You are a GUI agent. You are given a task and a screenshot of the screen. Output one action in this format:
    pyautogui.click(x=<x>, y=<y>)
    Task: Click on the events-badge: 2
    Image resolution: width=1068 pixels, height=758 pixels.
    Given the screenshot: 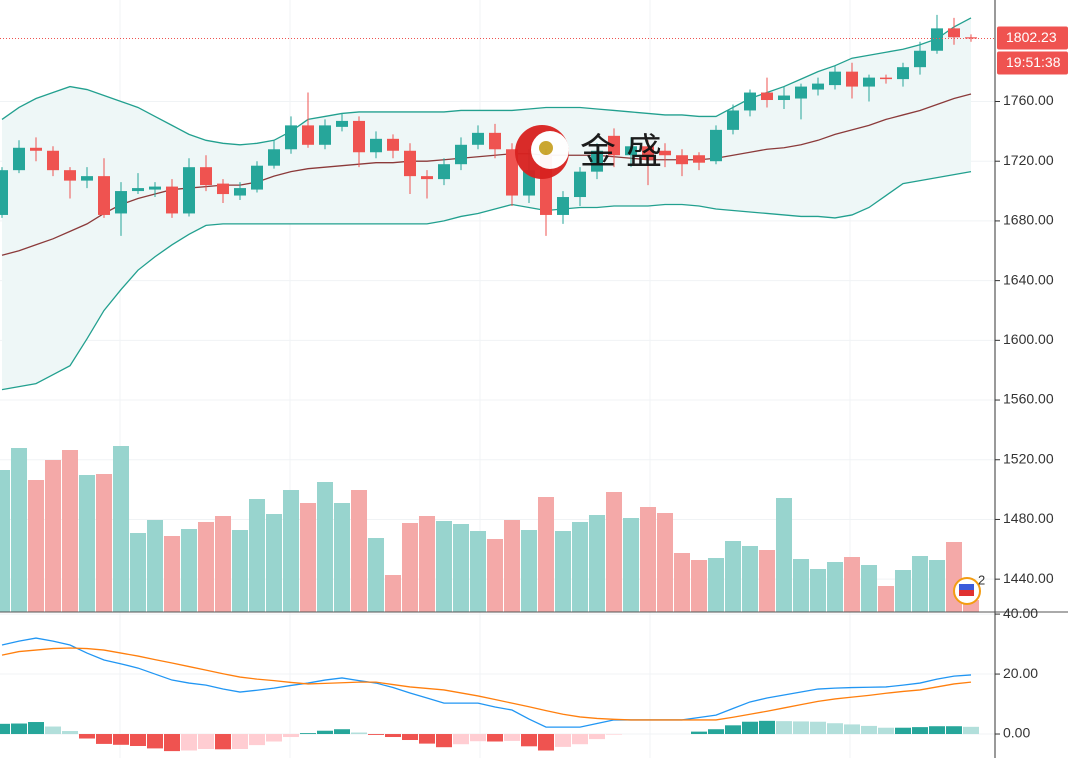 What is the action you would take?
    pyautogui.click(x=969, y=588)
    